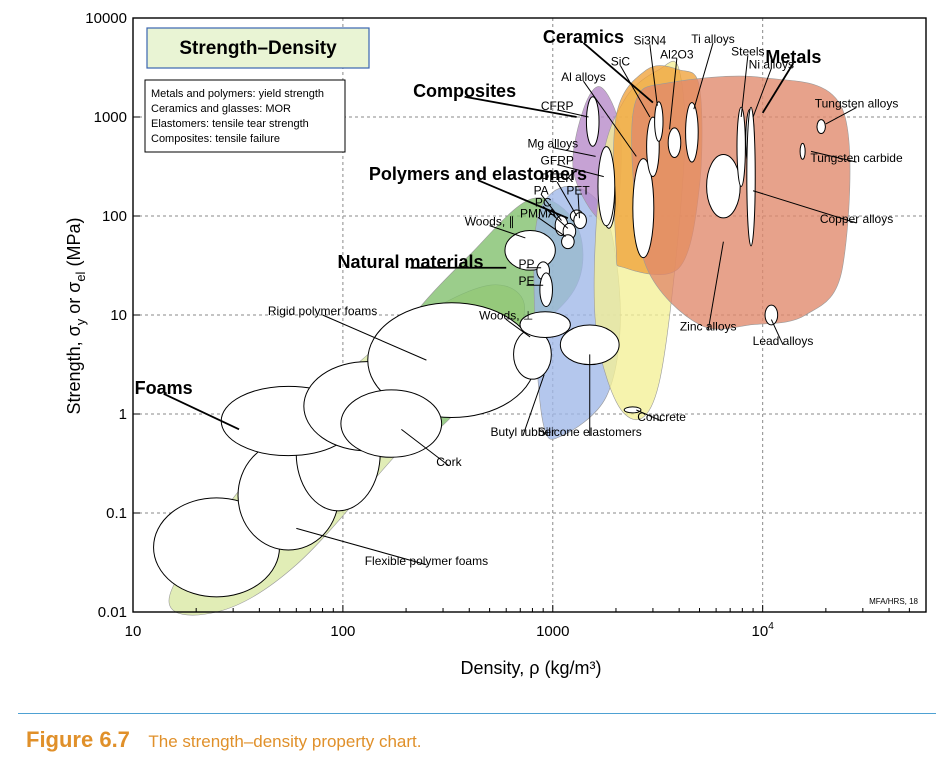 This screenshot has width=942, height=763. What do you see at coordinates (804, 207) in the screenshot?
I see `leader-copper-alloys` at bounding box center [804, 207].